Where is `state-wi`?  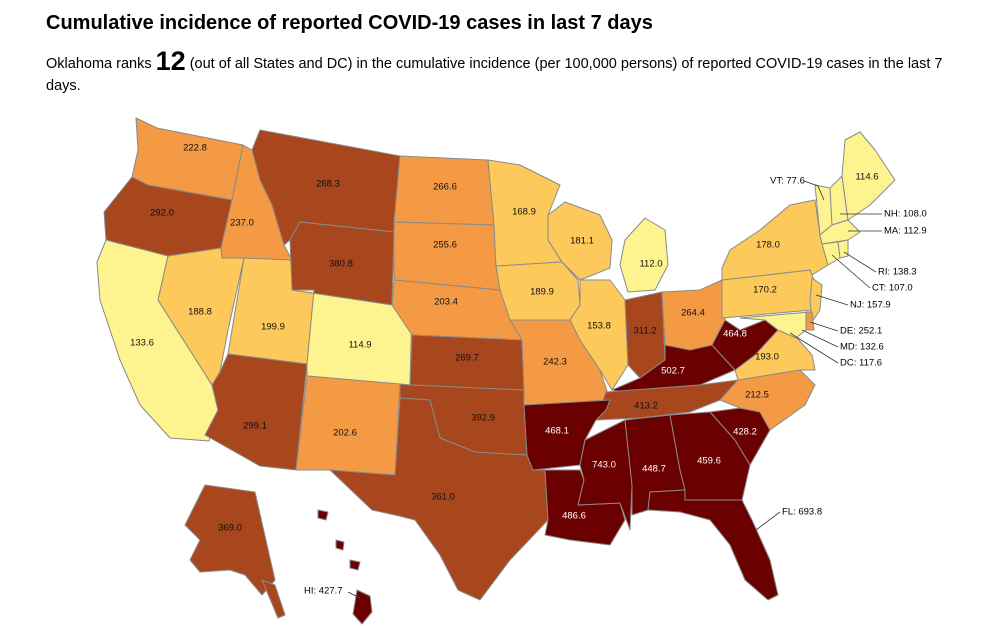
state-wi is located at coordinates (580, 241).